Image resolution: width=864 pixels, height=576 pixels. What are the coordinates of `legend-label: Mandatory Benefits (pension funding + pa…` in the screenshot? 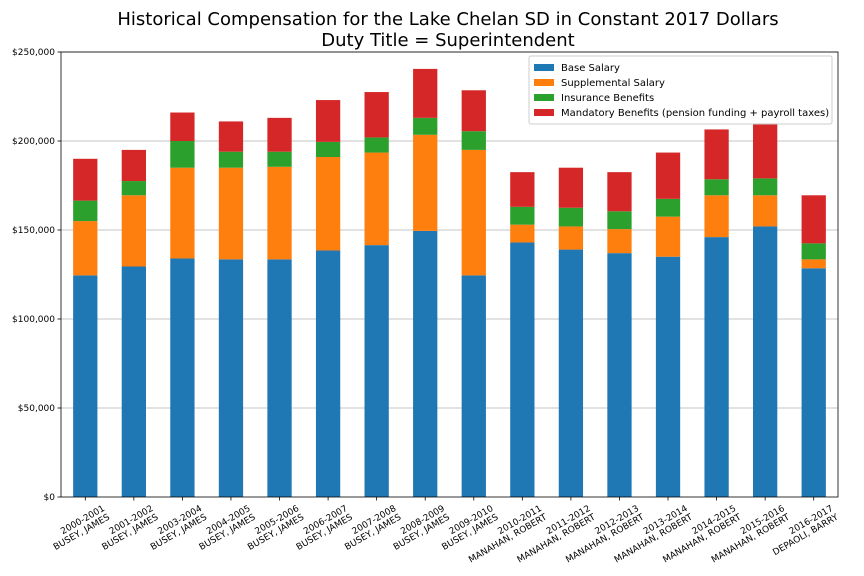 It's located at (695, 113).